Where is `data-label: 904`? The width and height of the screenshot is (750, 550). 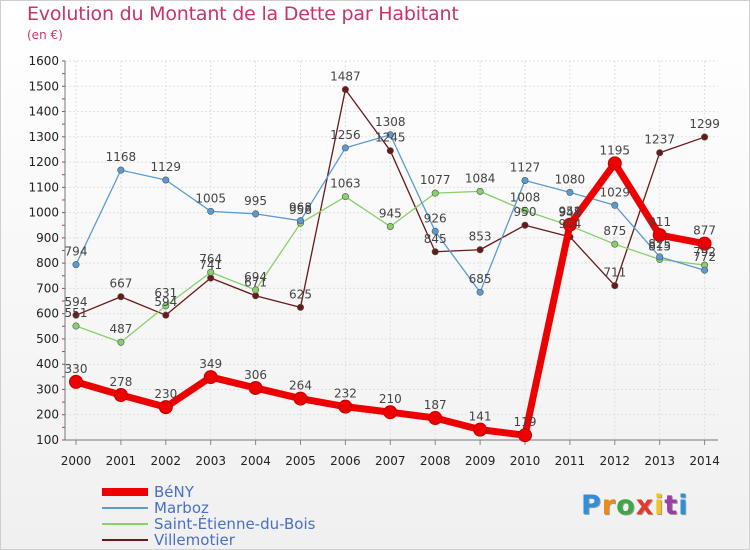
data-label: 904 is located at coordinates (569, 224).